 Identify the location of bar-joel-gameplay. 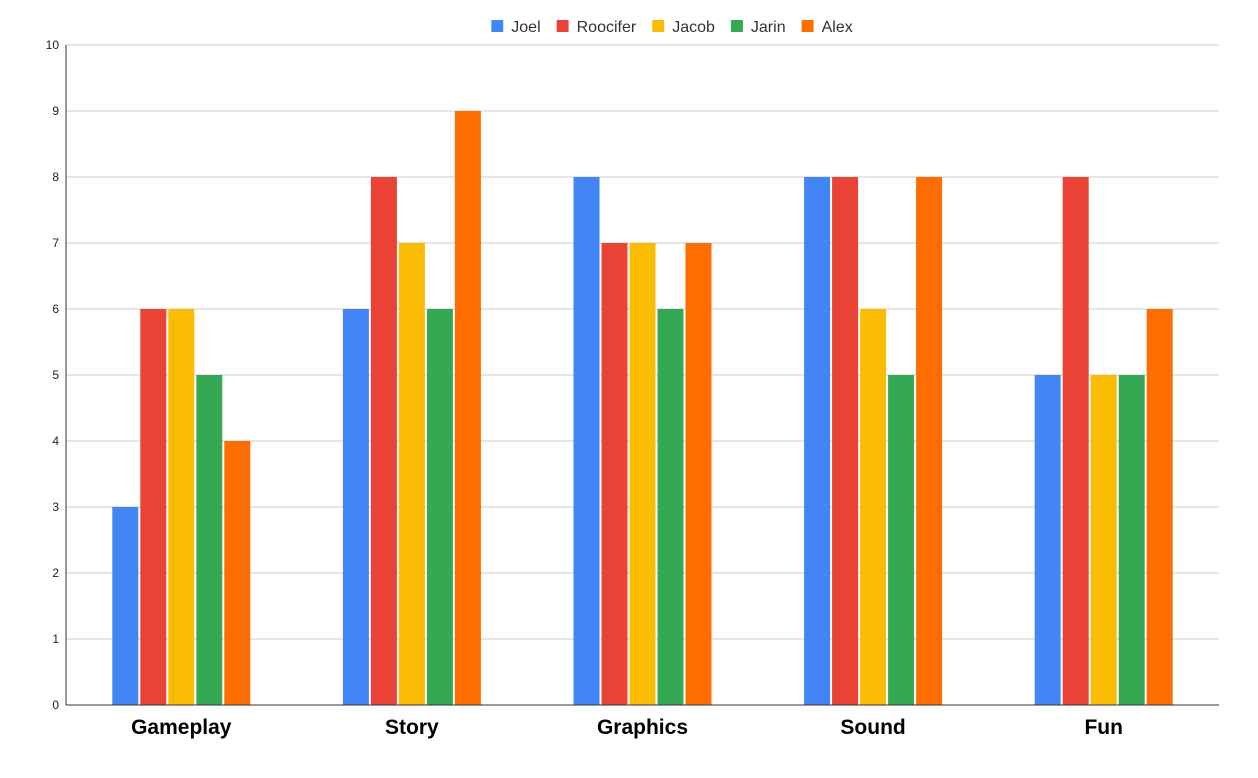
(125, 606).